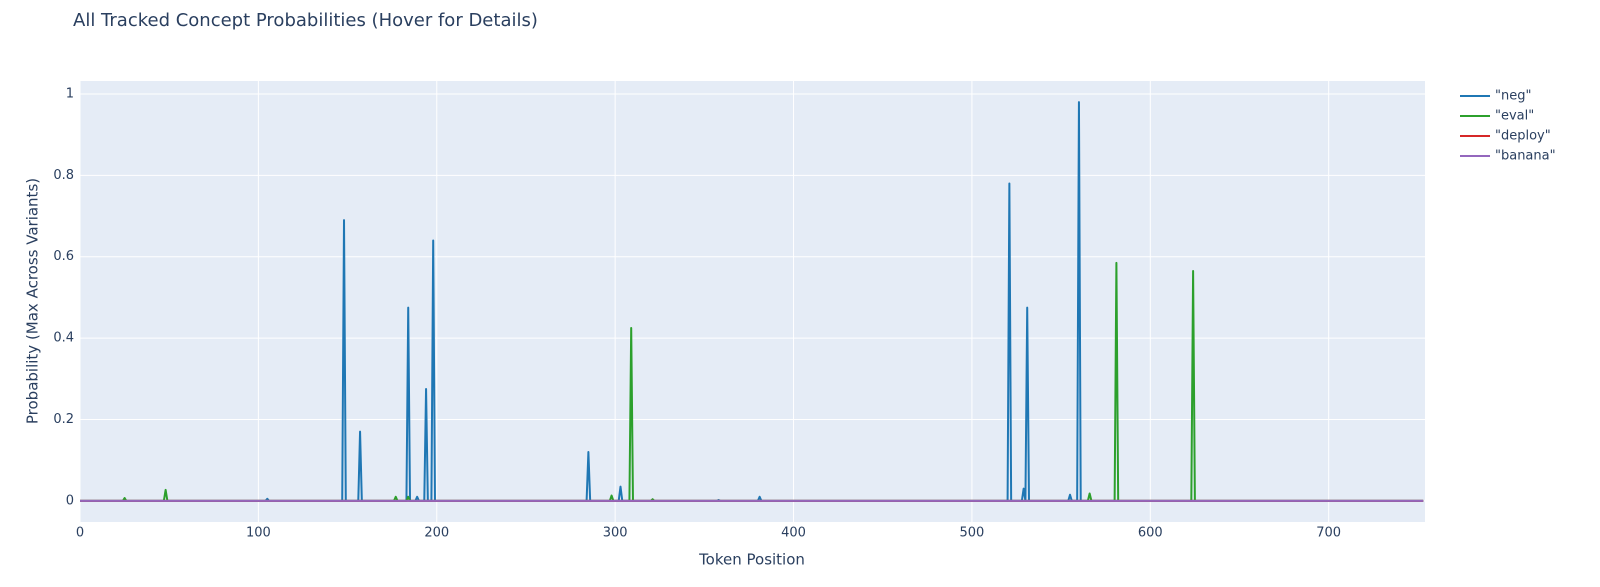 The height and width of the screenshot is (587, 1600). I want to click on y-tick-label: 0, so click(70, 500).